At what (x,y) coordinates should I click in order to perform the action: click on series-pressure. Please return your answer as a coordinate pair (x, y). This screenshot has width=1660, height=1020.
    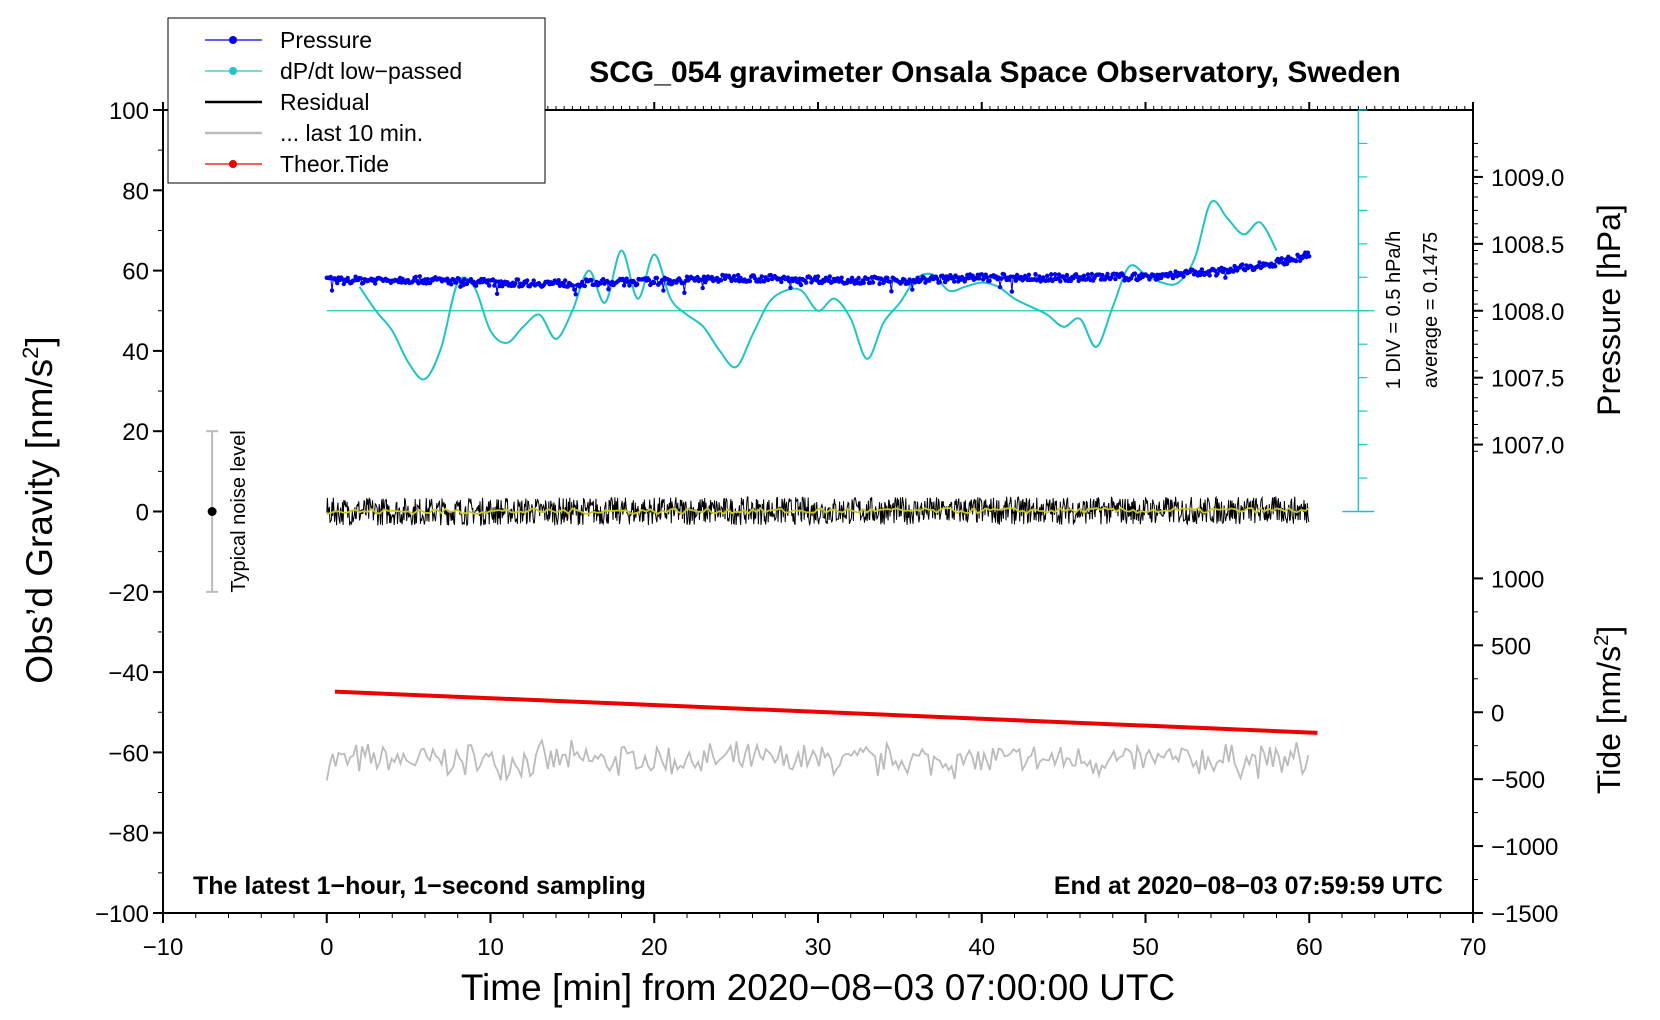
    Looking at the image, I should click on (818, 273).